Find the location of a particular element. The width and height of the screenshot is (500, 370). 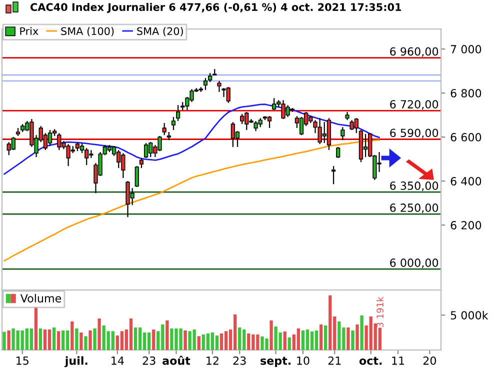

x-tick-label: juil. is located at coordinates (76, 362).